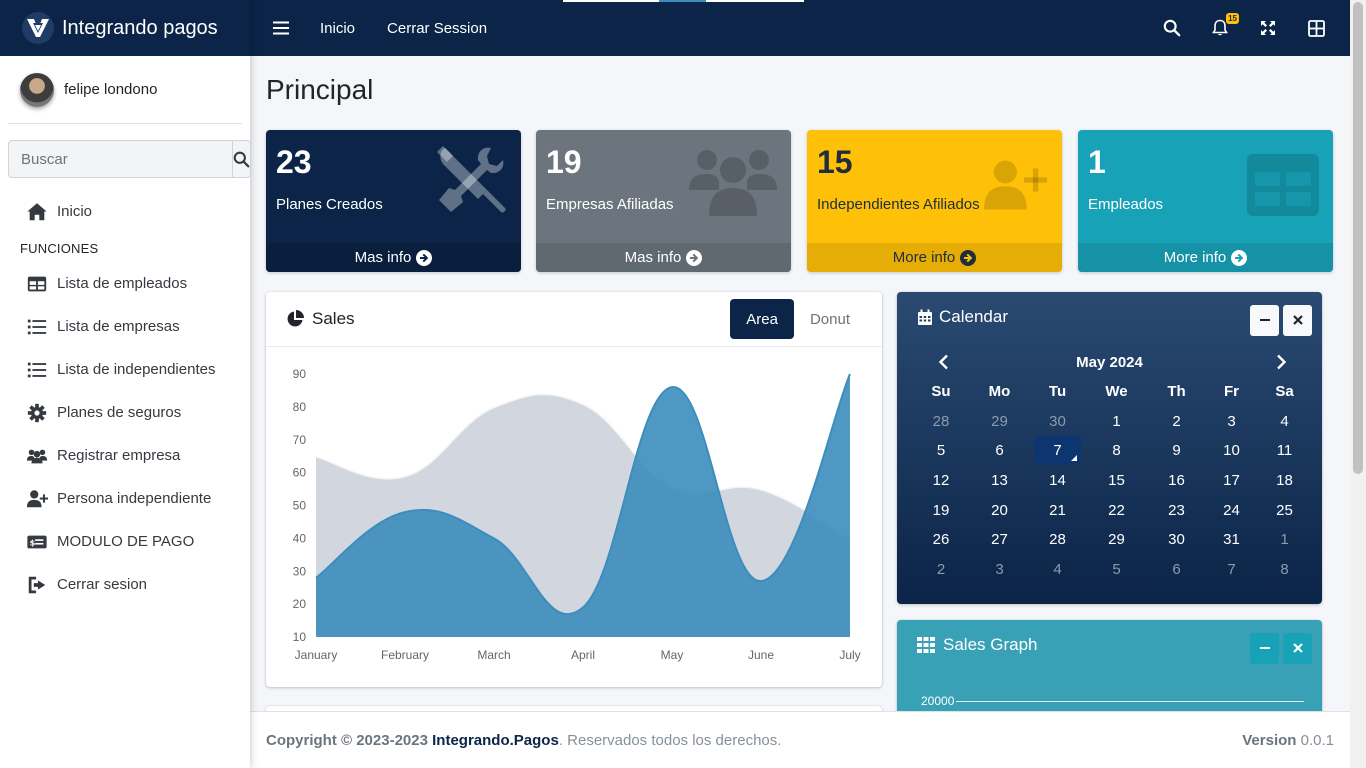  Describe the element at coordinates (941, 481) in the screenshot. I see `calendar-day: 12` at that location.